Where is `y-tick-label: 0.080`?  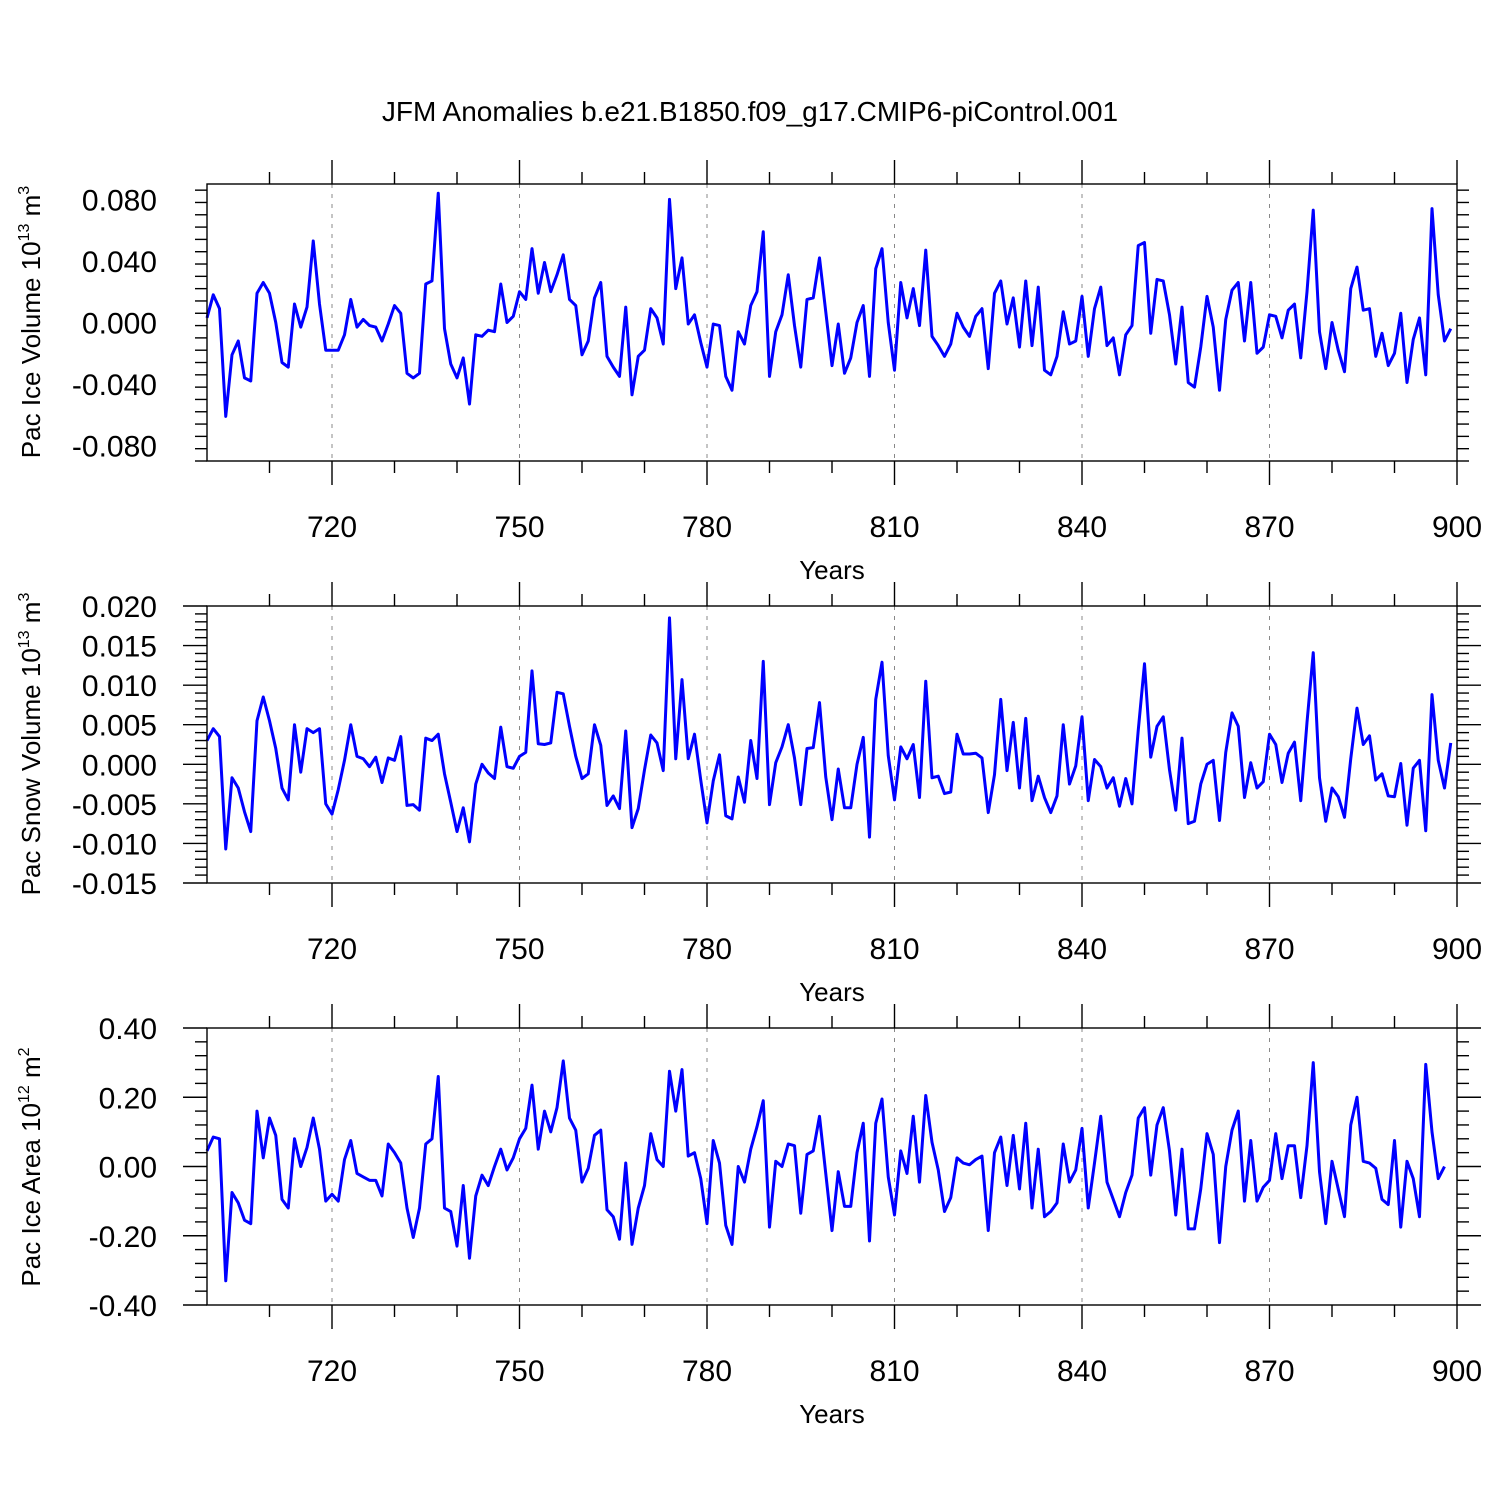
y-tick-label: 0.080 is located at coordinates (119, 200).